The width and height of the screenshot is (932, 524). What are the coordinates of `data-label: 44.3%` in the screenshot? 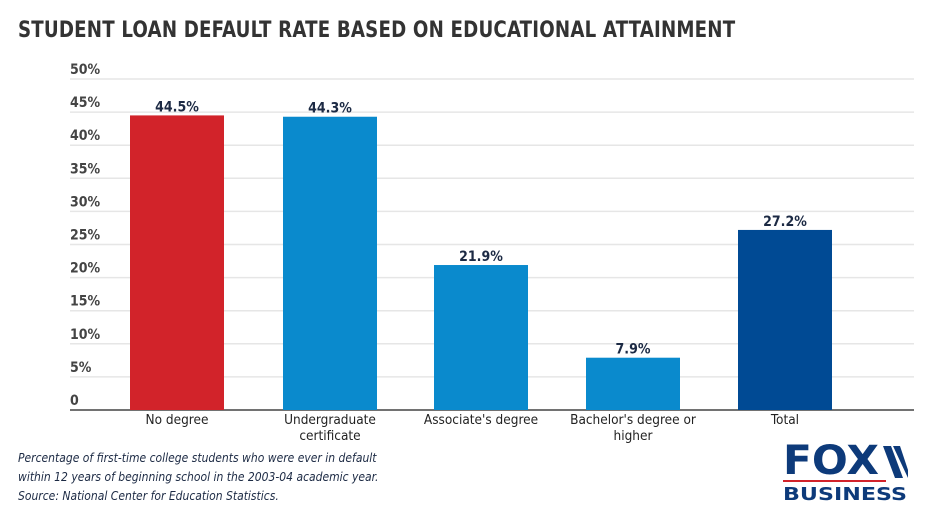 It's located at (330, 109).